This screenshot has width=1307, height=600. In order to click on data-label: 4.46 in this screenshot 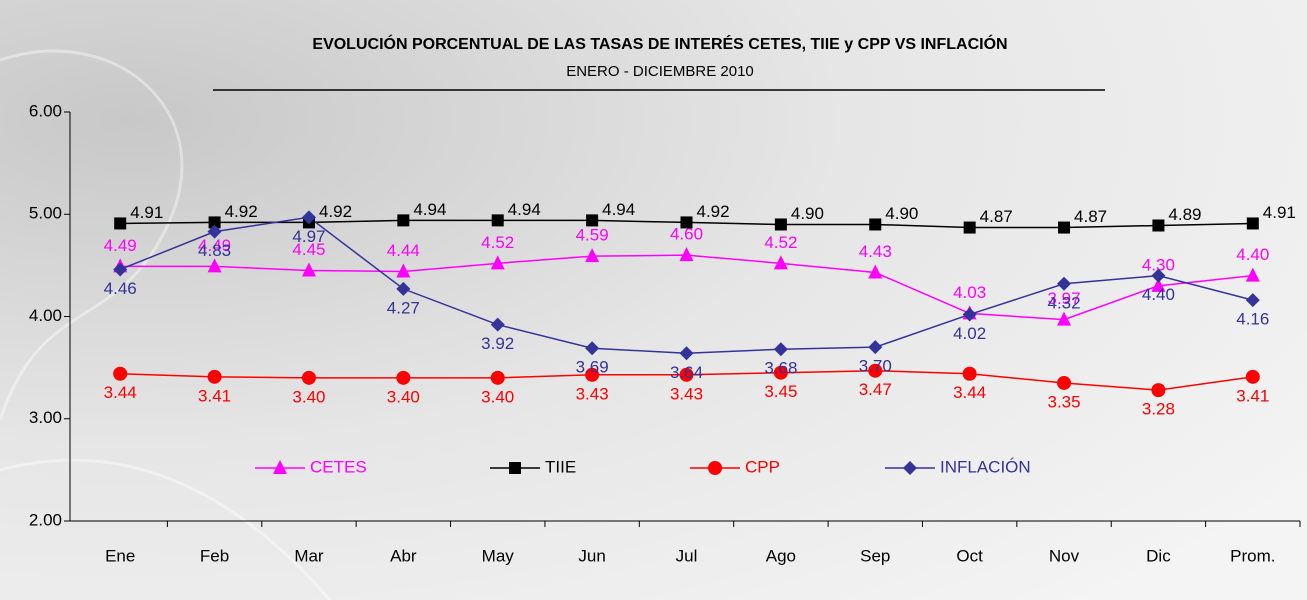, I will do `click(120, 288)`.